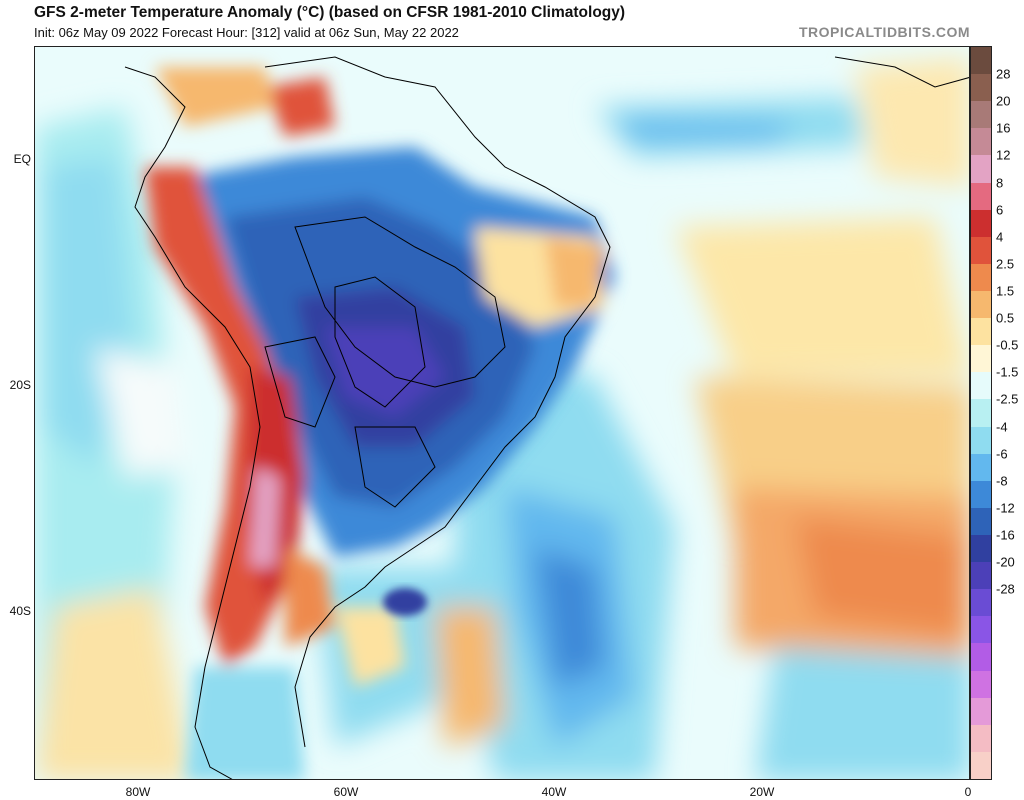 The width and height of the screenshot is (1024, 800). I want to click on colorbar-label: -8, so click(1002, 481).